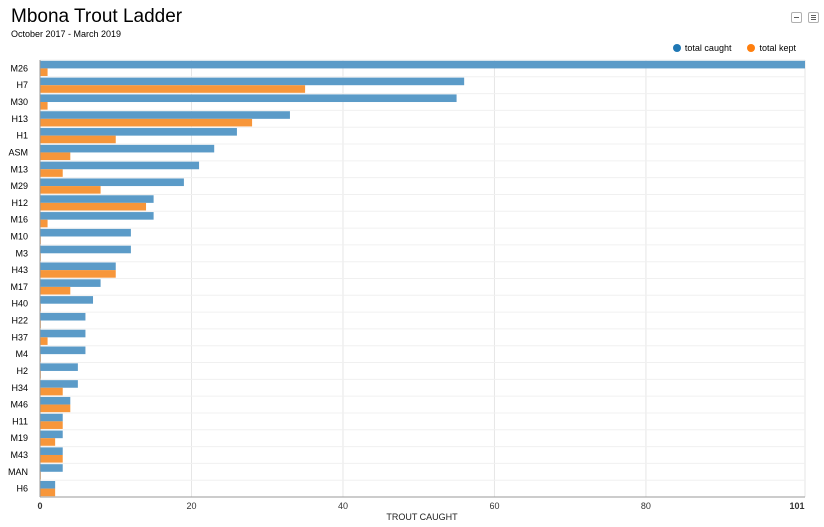 Image resolution: width=824 pixels, height=527 pixels. I want to click on x-tick-label: 20, so click(191, 506).